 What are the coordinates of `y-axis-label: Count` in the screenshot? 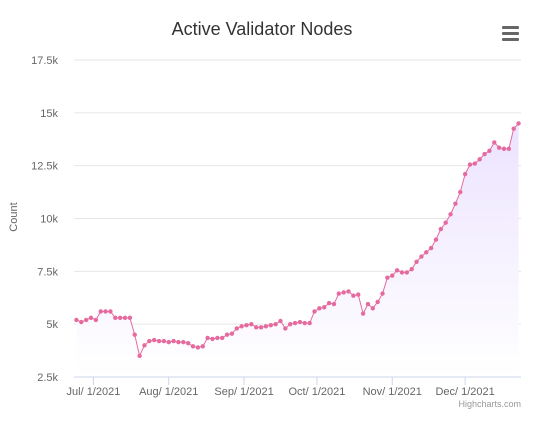 It's located at (14, 216).